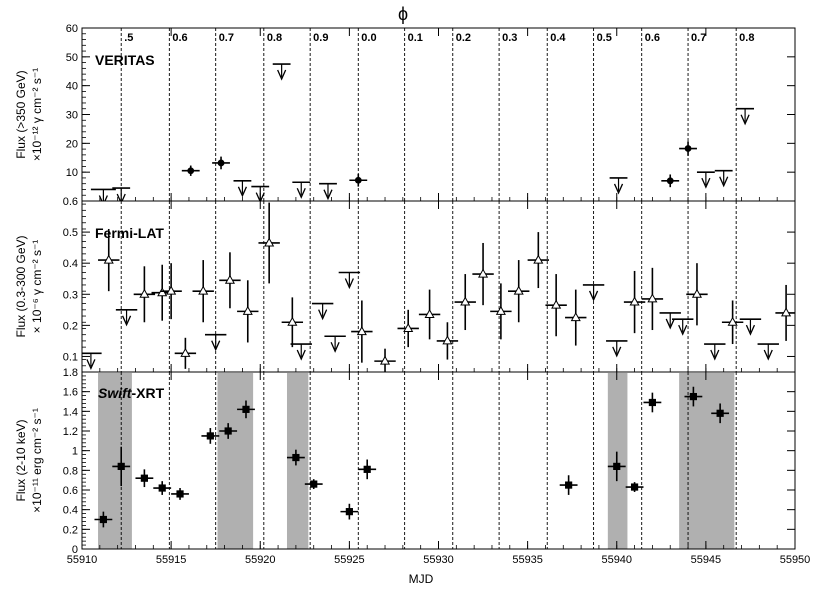 This screenshot has height=599, width=830. Describe the element at coordinates (403, 14) in the screenshot. I see `phase-axis-label: ϕ` at that location.